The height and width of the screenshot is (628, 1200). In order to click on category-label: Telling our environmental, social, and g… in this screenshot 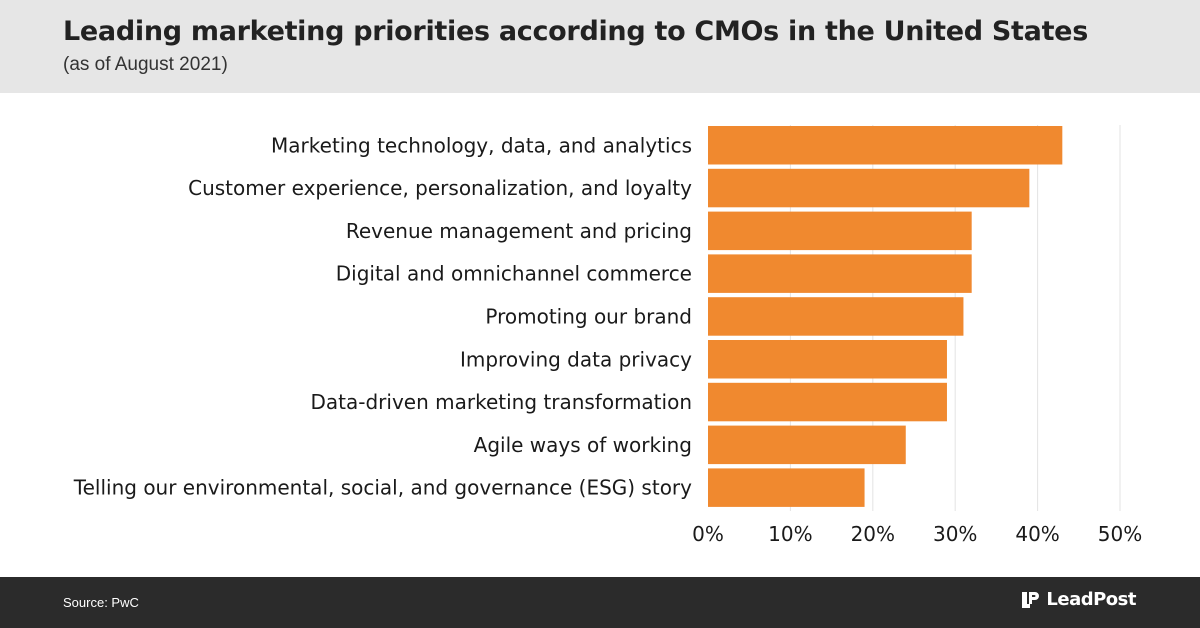, I will do `click(382, 488)`.